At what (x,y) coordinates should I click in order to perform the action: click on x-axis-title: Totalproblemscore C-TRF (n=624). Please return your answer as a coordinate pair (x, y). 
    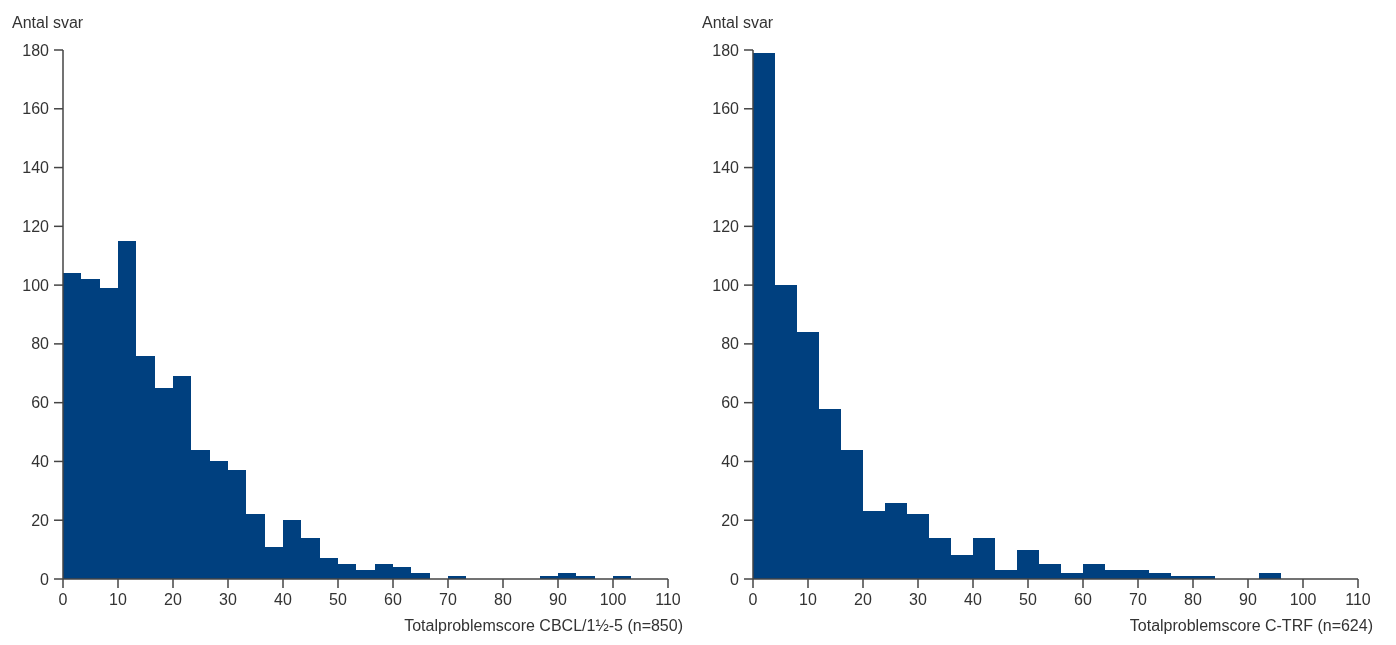
    Looking at the image, I should click on (1251, 625).